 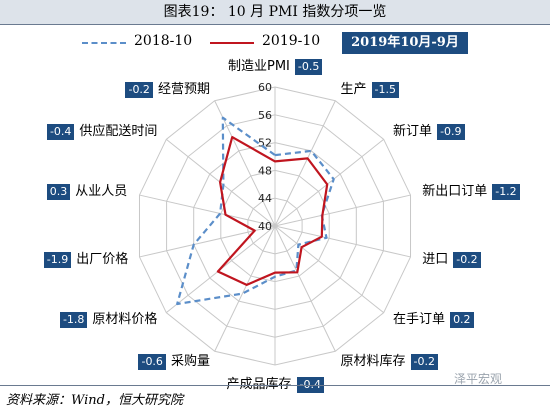 I want to click on category-label: 进口, so click(x=435, y=259).